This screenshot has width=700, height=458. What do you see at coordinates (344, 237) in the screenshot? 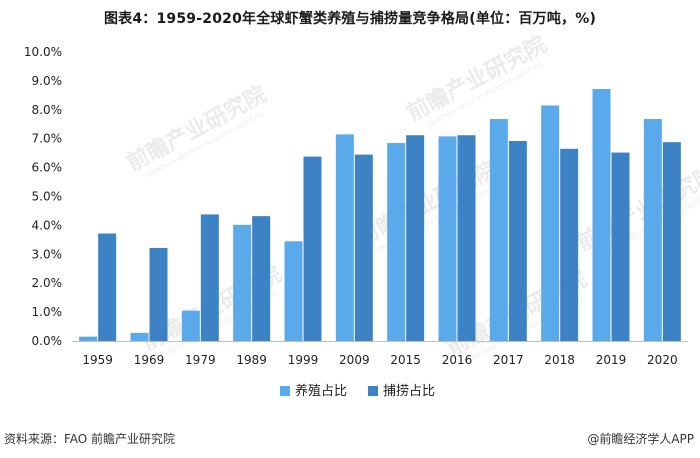
I see `bar-aquaculture-2009` at bounding box center [344, 237].